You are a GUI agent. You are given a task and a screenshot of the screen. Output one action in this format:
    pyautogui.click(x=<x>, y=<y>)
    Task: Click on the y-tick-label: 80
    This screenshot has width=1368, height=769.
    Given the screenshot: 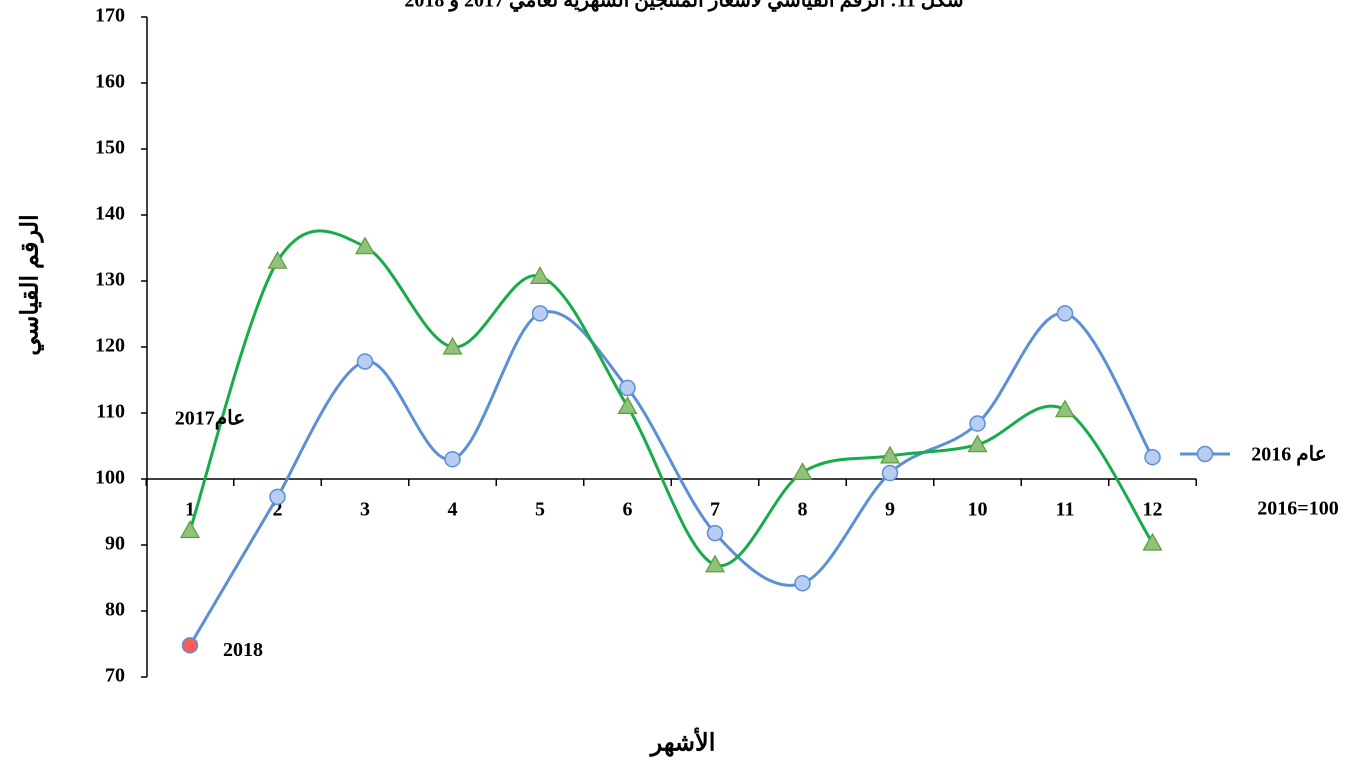 What is the action you would take?
    pyautogui.click(x=115, y=610)
    